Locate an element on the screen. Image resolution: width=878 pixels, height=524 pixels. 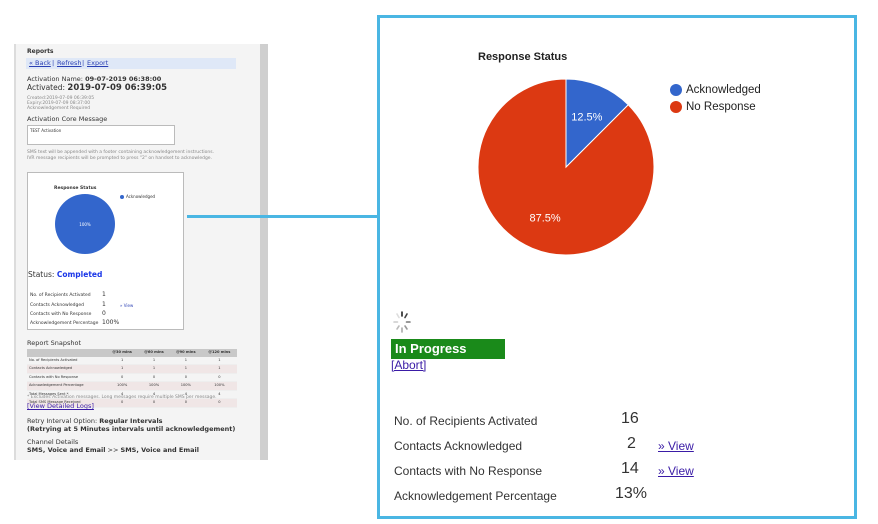
table-cell: Contacts with No Response is located at coordinates (67, 377).